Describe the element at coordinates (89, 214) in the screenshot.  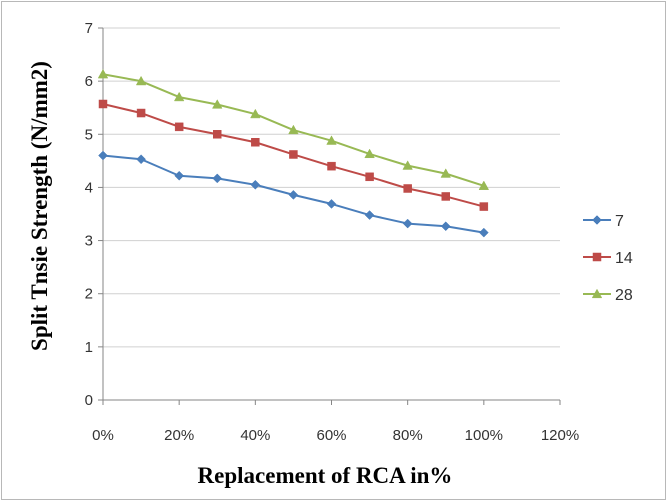
I see `y-axis-tick-labels: 0 1 2 3 4 5 6 7` at that location.